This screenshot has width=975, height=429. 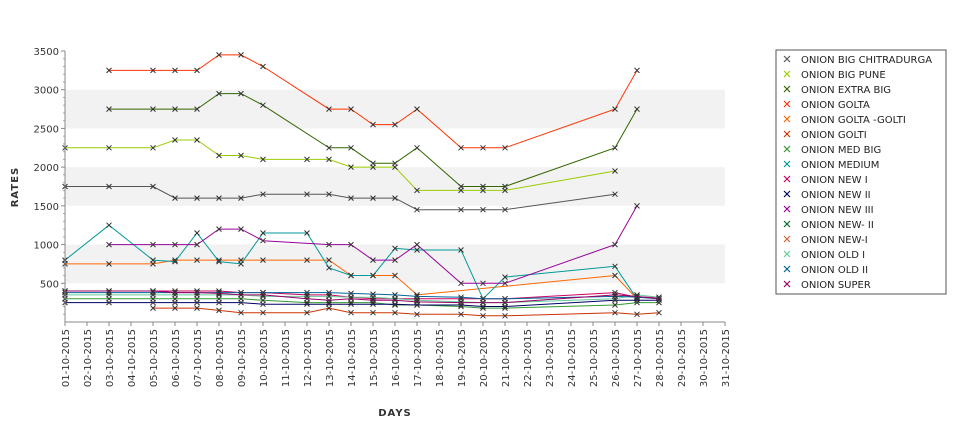 What do you see at coordinates (834, 135) in the screenshot?
I see `legend-entry: ONION GOLTI` at bounding box center [834, 135].